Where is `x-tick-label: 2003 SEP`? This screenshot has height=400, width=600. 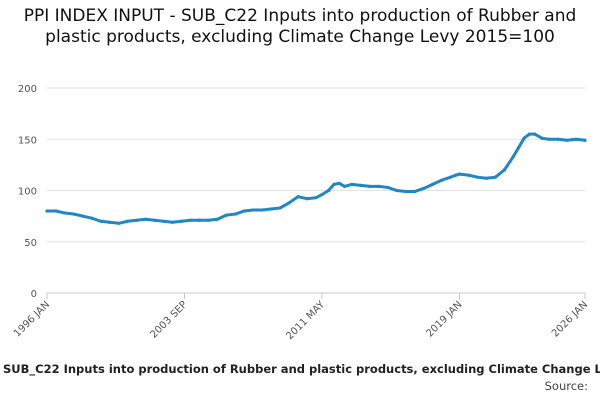
x-tick-label: 2003 SEP is located at coordinates (168, 319).